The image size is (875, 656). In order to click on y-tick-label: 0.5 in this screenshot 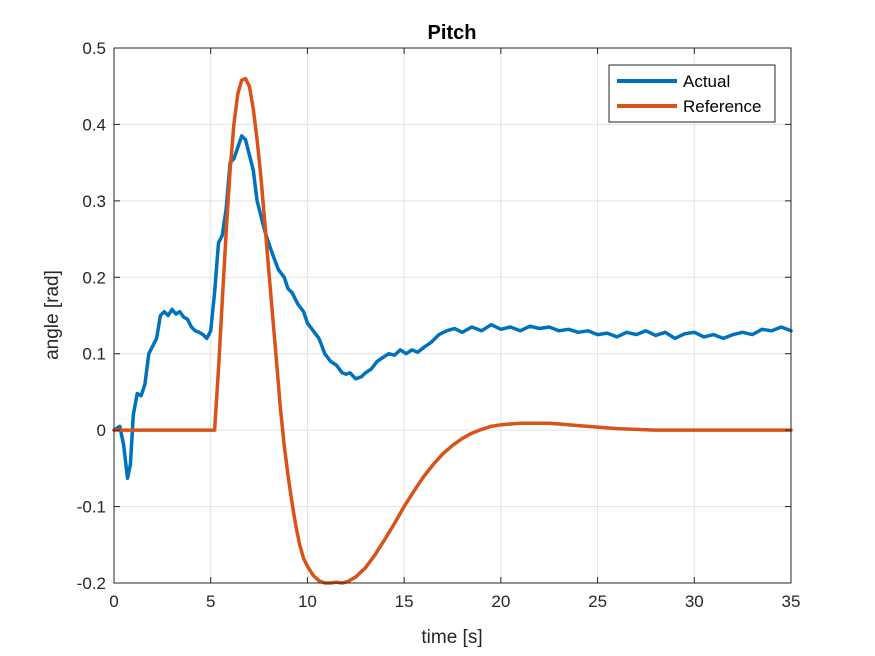, I will do `click(94, 48)`.